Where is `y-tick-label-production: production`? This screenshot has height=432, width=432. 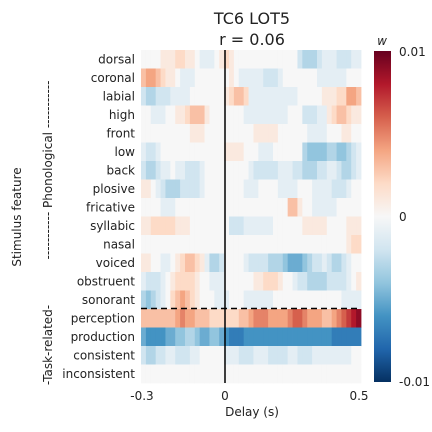 y-tick-label-production: production is located at coordinates (103, 337).